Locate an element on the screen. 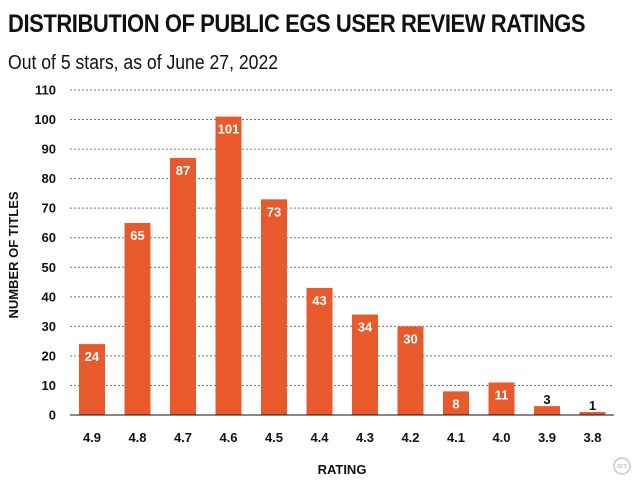  x-tick-label: 4.5 is located at coordinates (274, 437).